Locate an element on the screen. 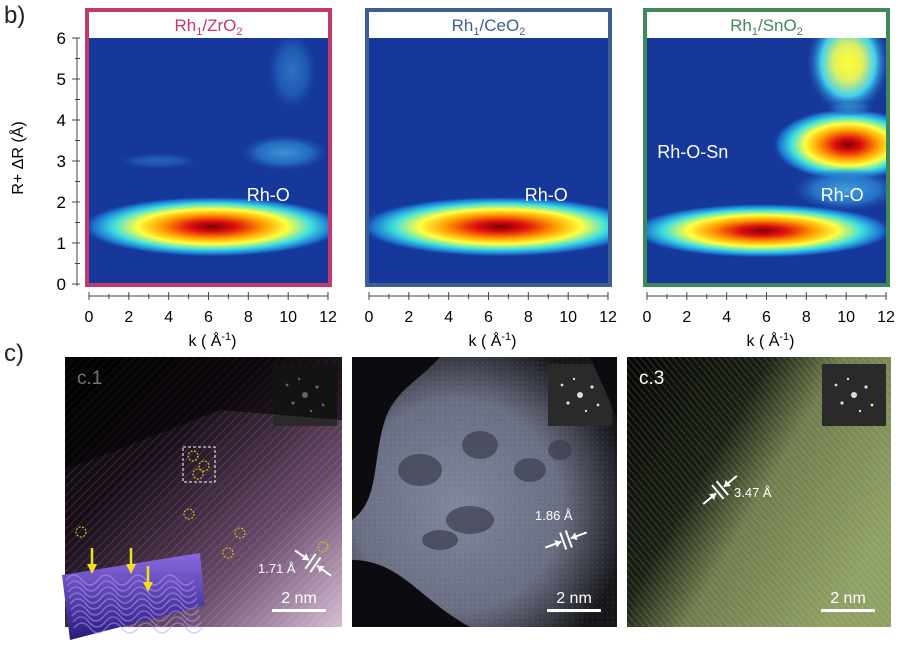 This screenshot has width=899, height=649. heatmap-title: Rh1/ZrO2 is located at coordinates (209, 27).